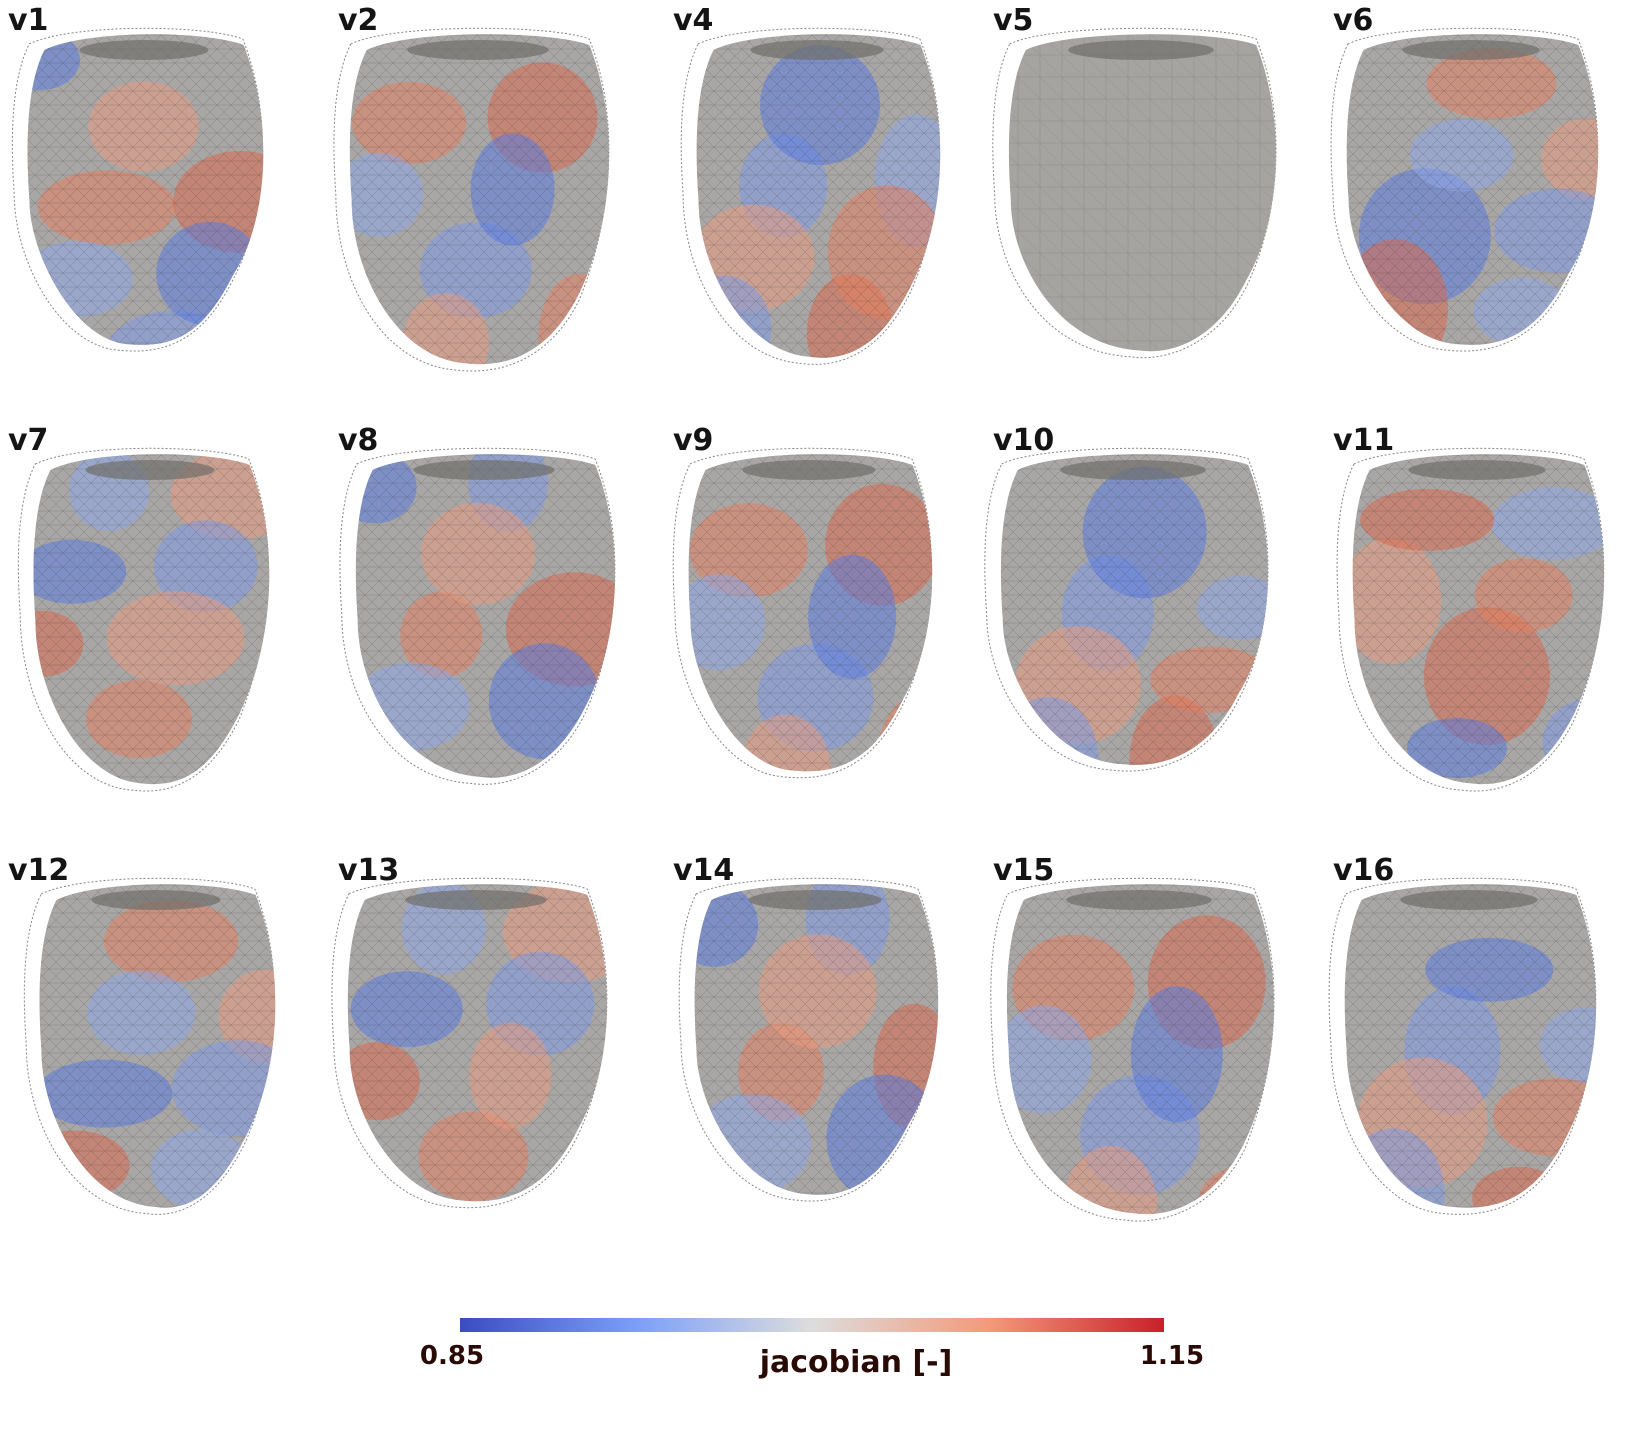  What do you see at coordinates (1023, 440) in the screenshot?
I see `panel-label: v10` at bounding box center [1023, 440].